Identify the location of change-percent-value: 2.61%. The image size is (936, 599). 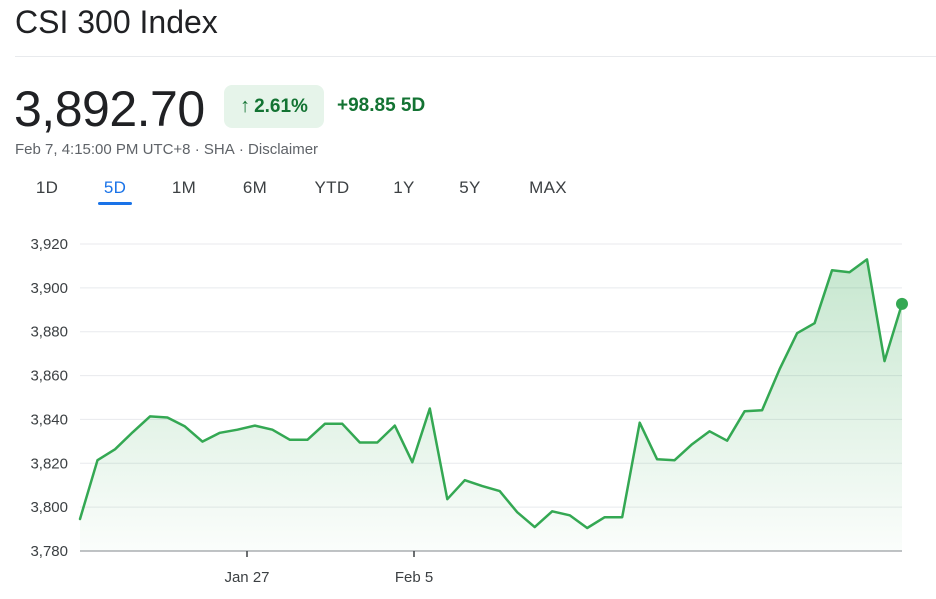
(281, 106).